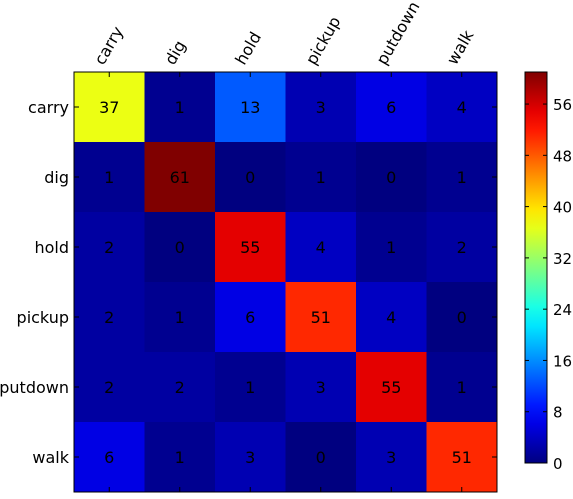  I want to click on heatmap-cell-putdown-walk, so click(462, 387).